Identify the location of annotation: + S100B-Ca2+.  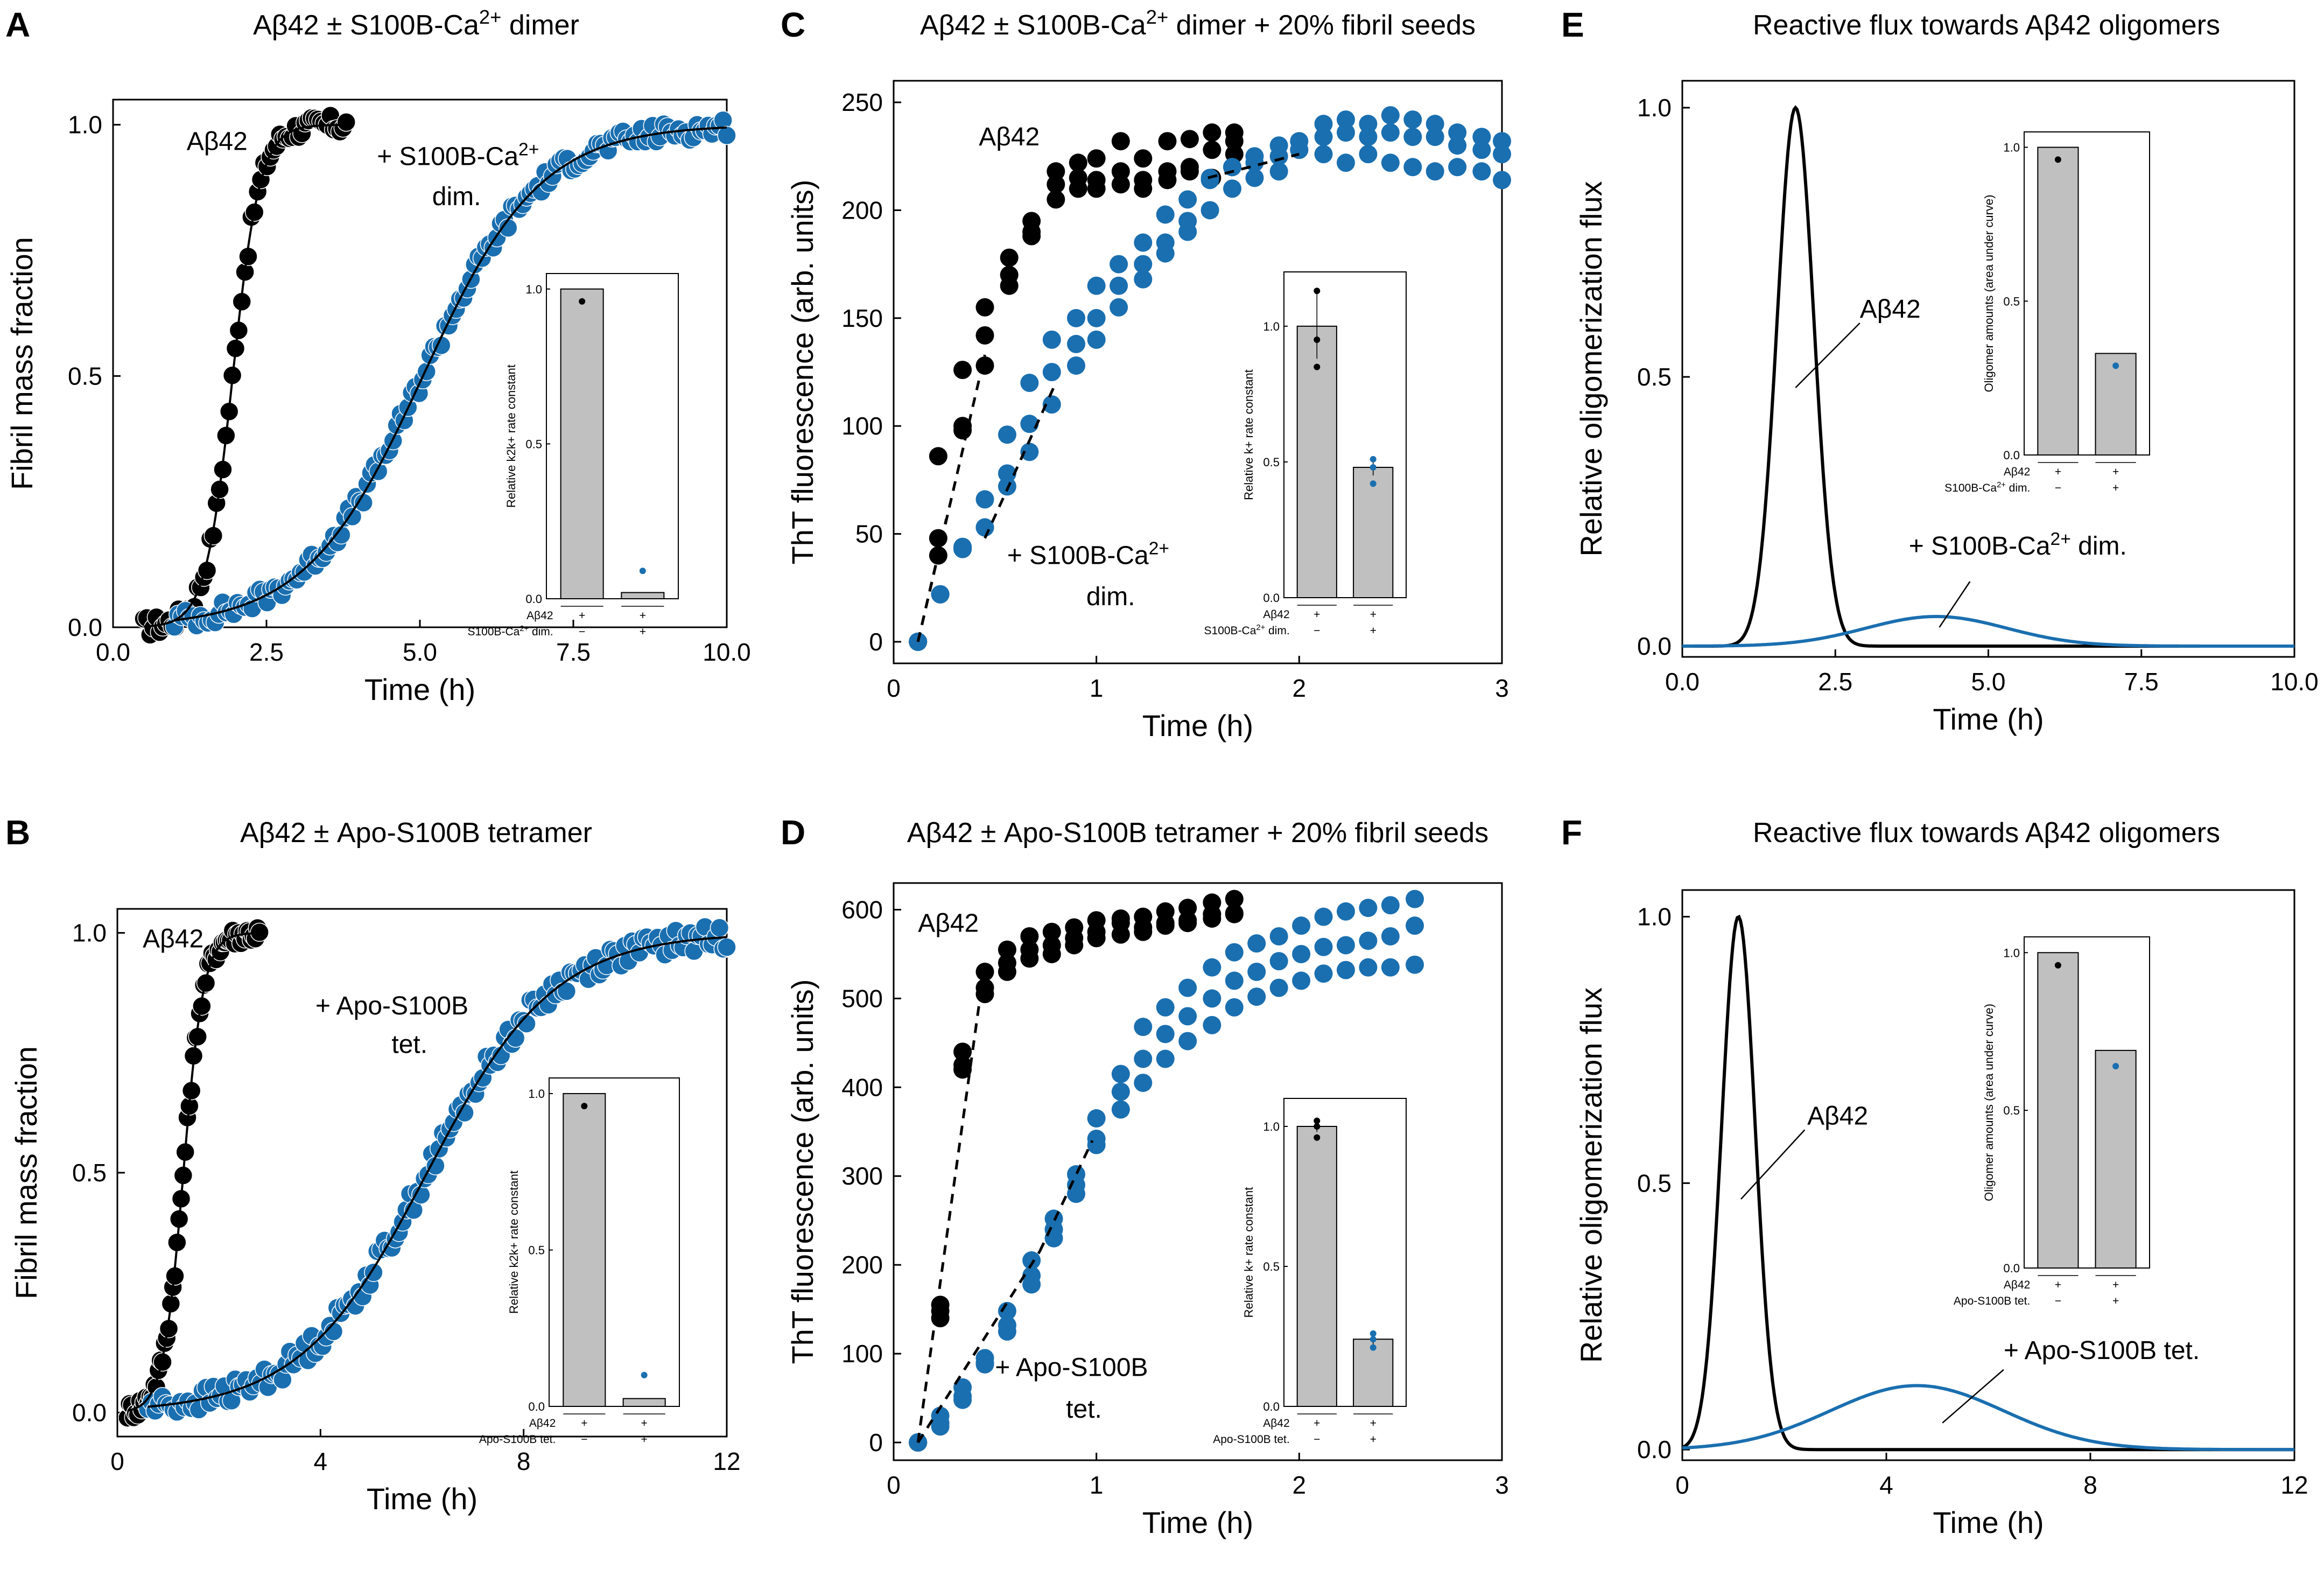
(1088, 554).